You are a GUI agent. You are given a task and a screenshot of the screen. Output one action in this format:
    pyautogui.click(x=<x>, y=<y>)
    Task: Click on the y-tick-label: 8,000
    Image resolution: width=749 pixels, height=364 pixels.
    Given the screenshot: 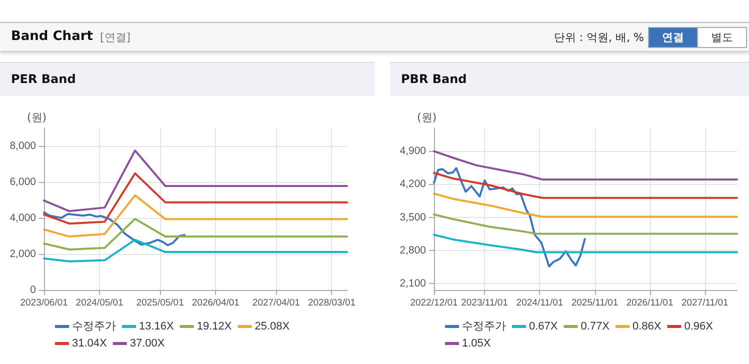 What is the action you would take?
    pyautogui.click(x=23, y=146)
    